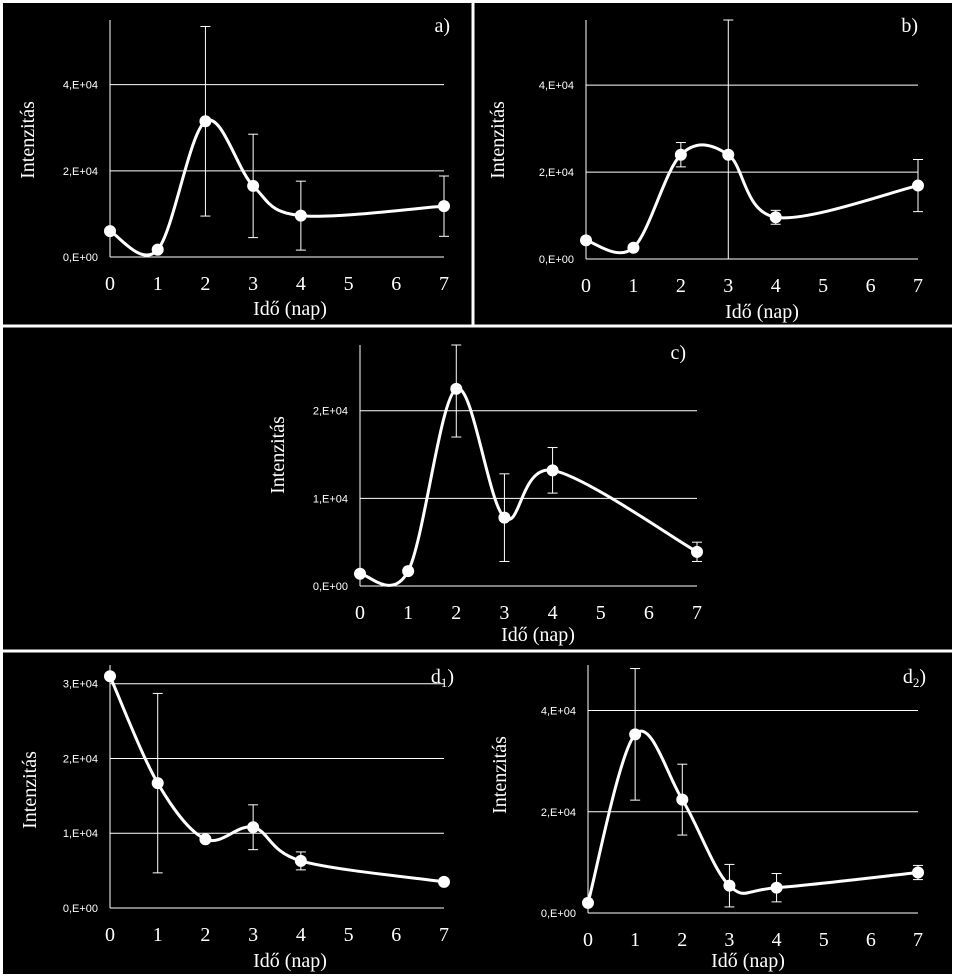 The image size is (955, 977). I want to click on y-tick-label-d1: 2,E+04, so click(80, 759).